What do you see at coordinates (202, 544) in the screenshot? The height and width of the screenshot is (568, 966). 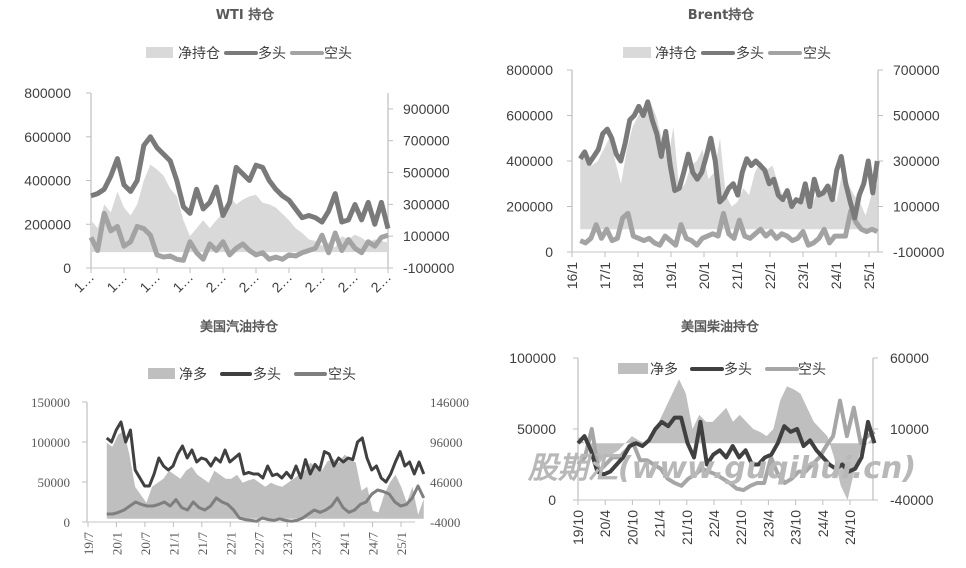 I see `x-tick-label: 21/7` at bounding box center [202, 544].